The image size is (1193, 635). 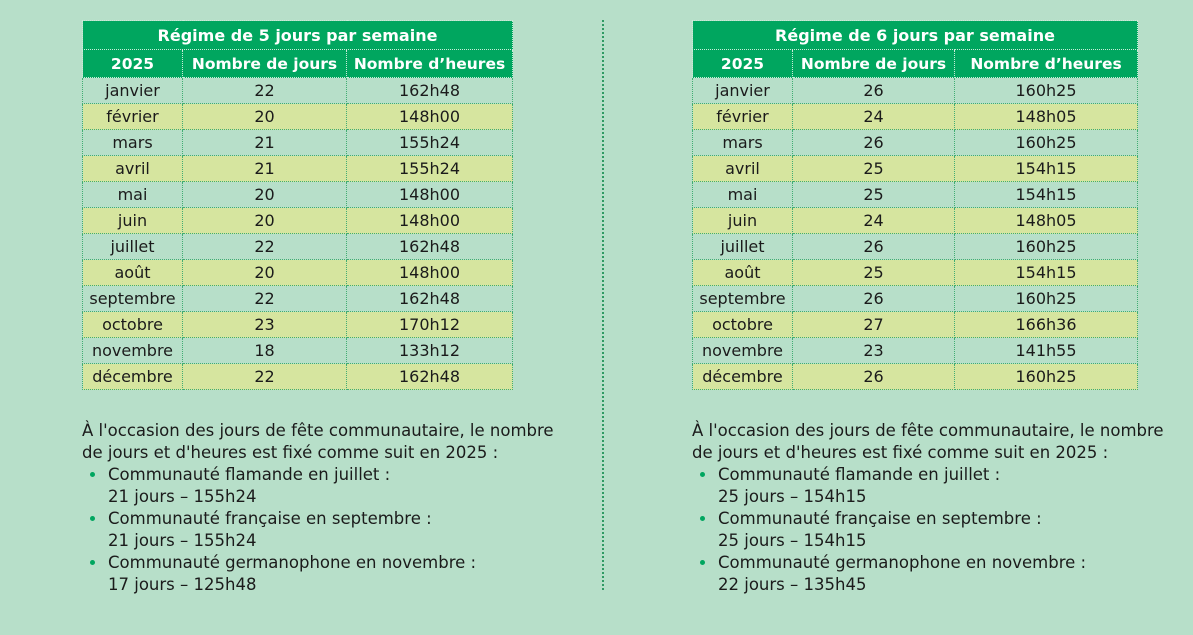 I want to click on table-row: février 20 148h00, so click(x=297, y=116).